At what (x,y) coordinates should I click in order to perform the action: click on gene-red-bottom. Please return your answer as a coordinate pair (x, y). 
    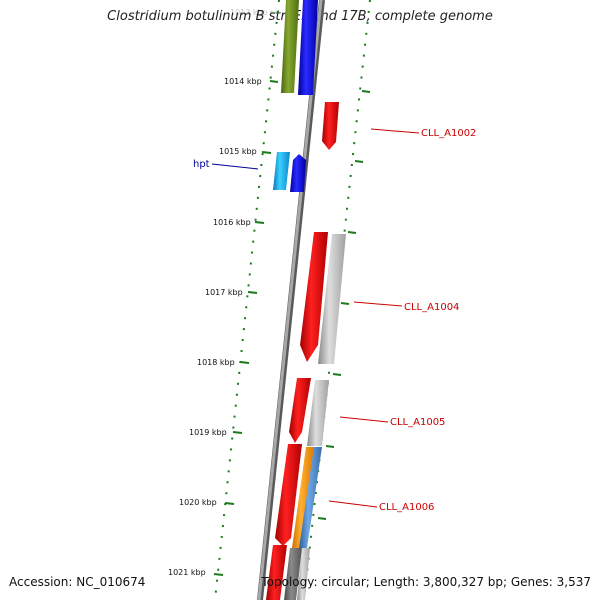
    Looking at the image, I should click on (276, 572).